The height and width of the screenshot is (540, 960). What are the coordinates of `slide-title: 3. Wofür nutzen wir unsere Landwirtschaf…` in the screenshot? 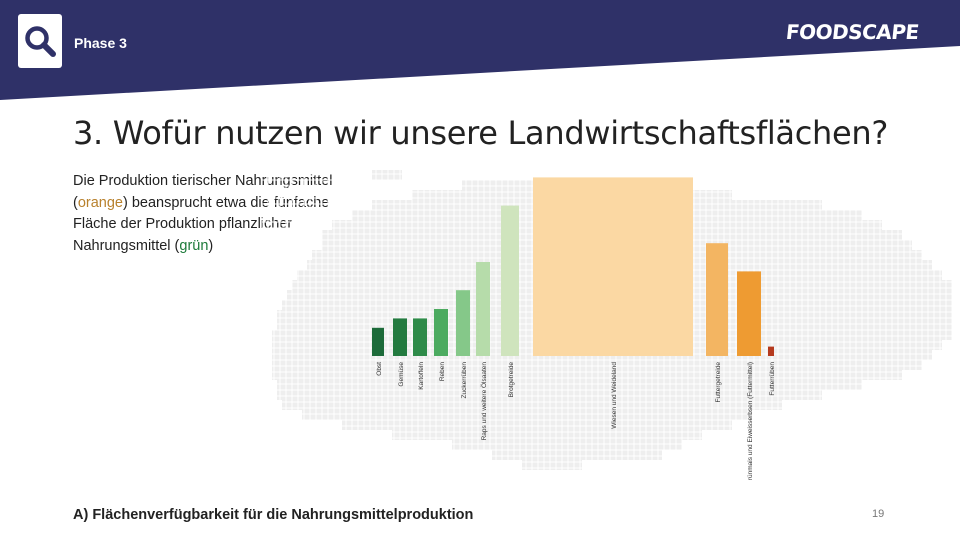 It's located at (481, 133).